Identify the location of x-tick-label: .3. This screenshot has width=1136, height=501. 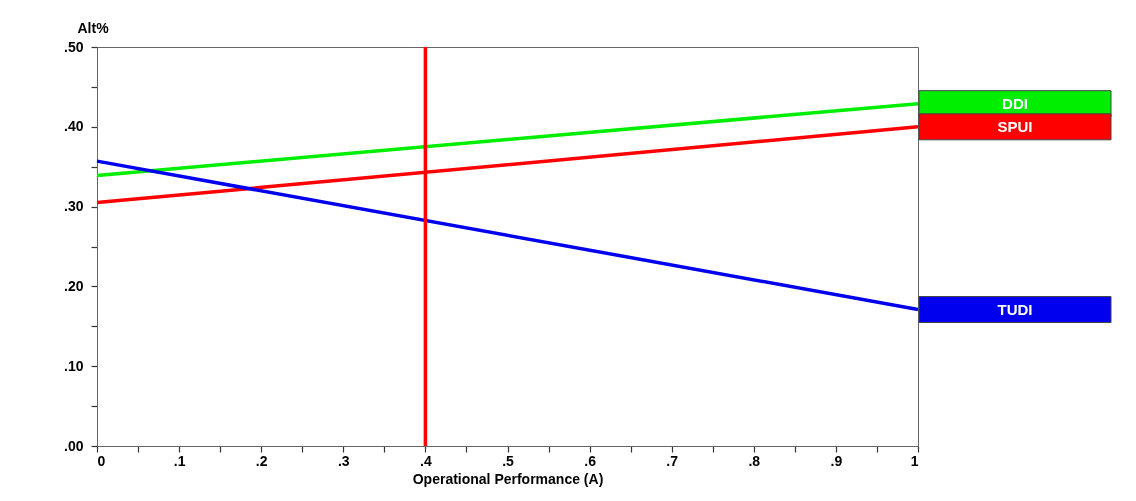
(343, 460).